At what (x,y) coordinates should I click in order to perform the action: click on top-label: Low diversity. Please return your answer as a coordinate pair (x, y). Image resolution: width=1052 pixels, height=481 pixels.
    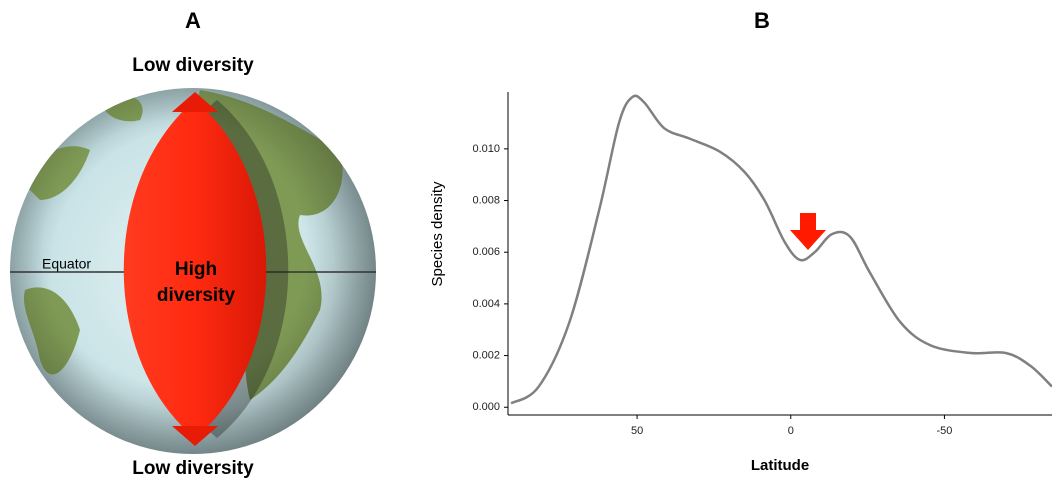
    Looking at the image, I should click on (193, 65).